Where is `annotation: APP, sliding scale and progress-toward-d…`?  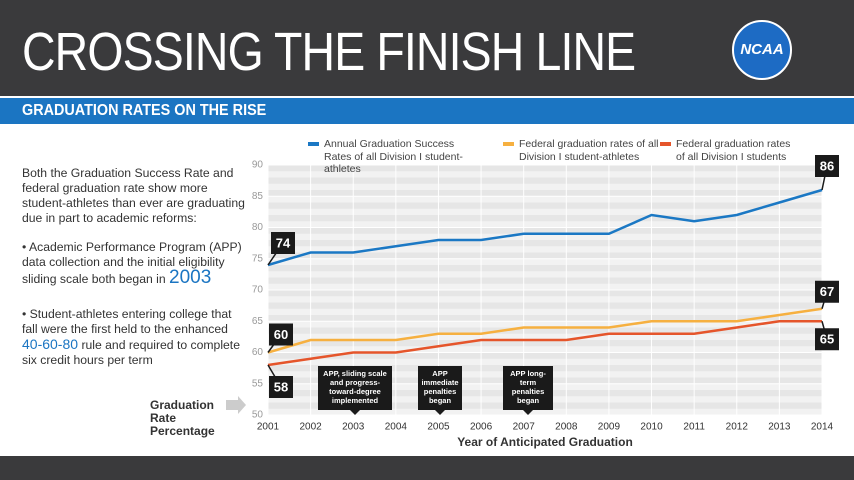 annotation: APP, sliding scale and progress-toward-d… is located at coordinates (355, 390).